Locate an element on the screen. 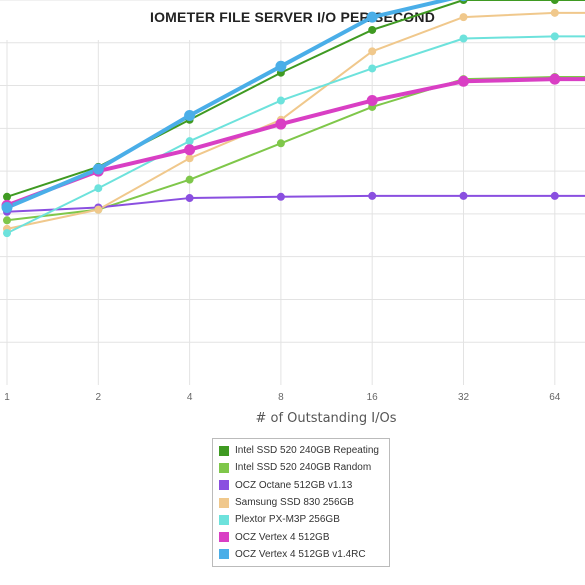 The image size is (585, 585). legend-item: Intel SSD 520 240GB Repeating is located at coordinates (301, 450).